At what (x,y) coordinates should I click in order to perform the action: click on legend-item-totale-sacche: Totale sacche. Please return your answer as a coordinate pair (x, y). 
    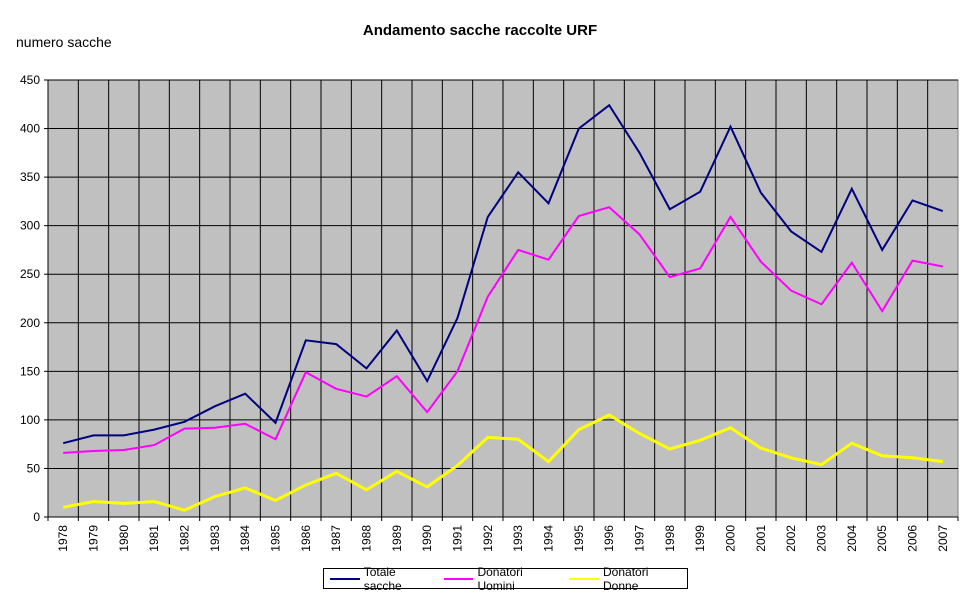
    Looking at the image, I should click on (381, 579).